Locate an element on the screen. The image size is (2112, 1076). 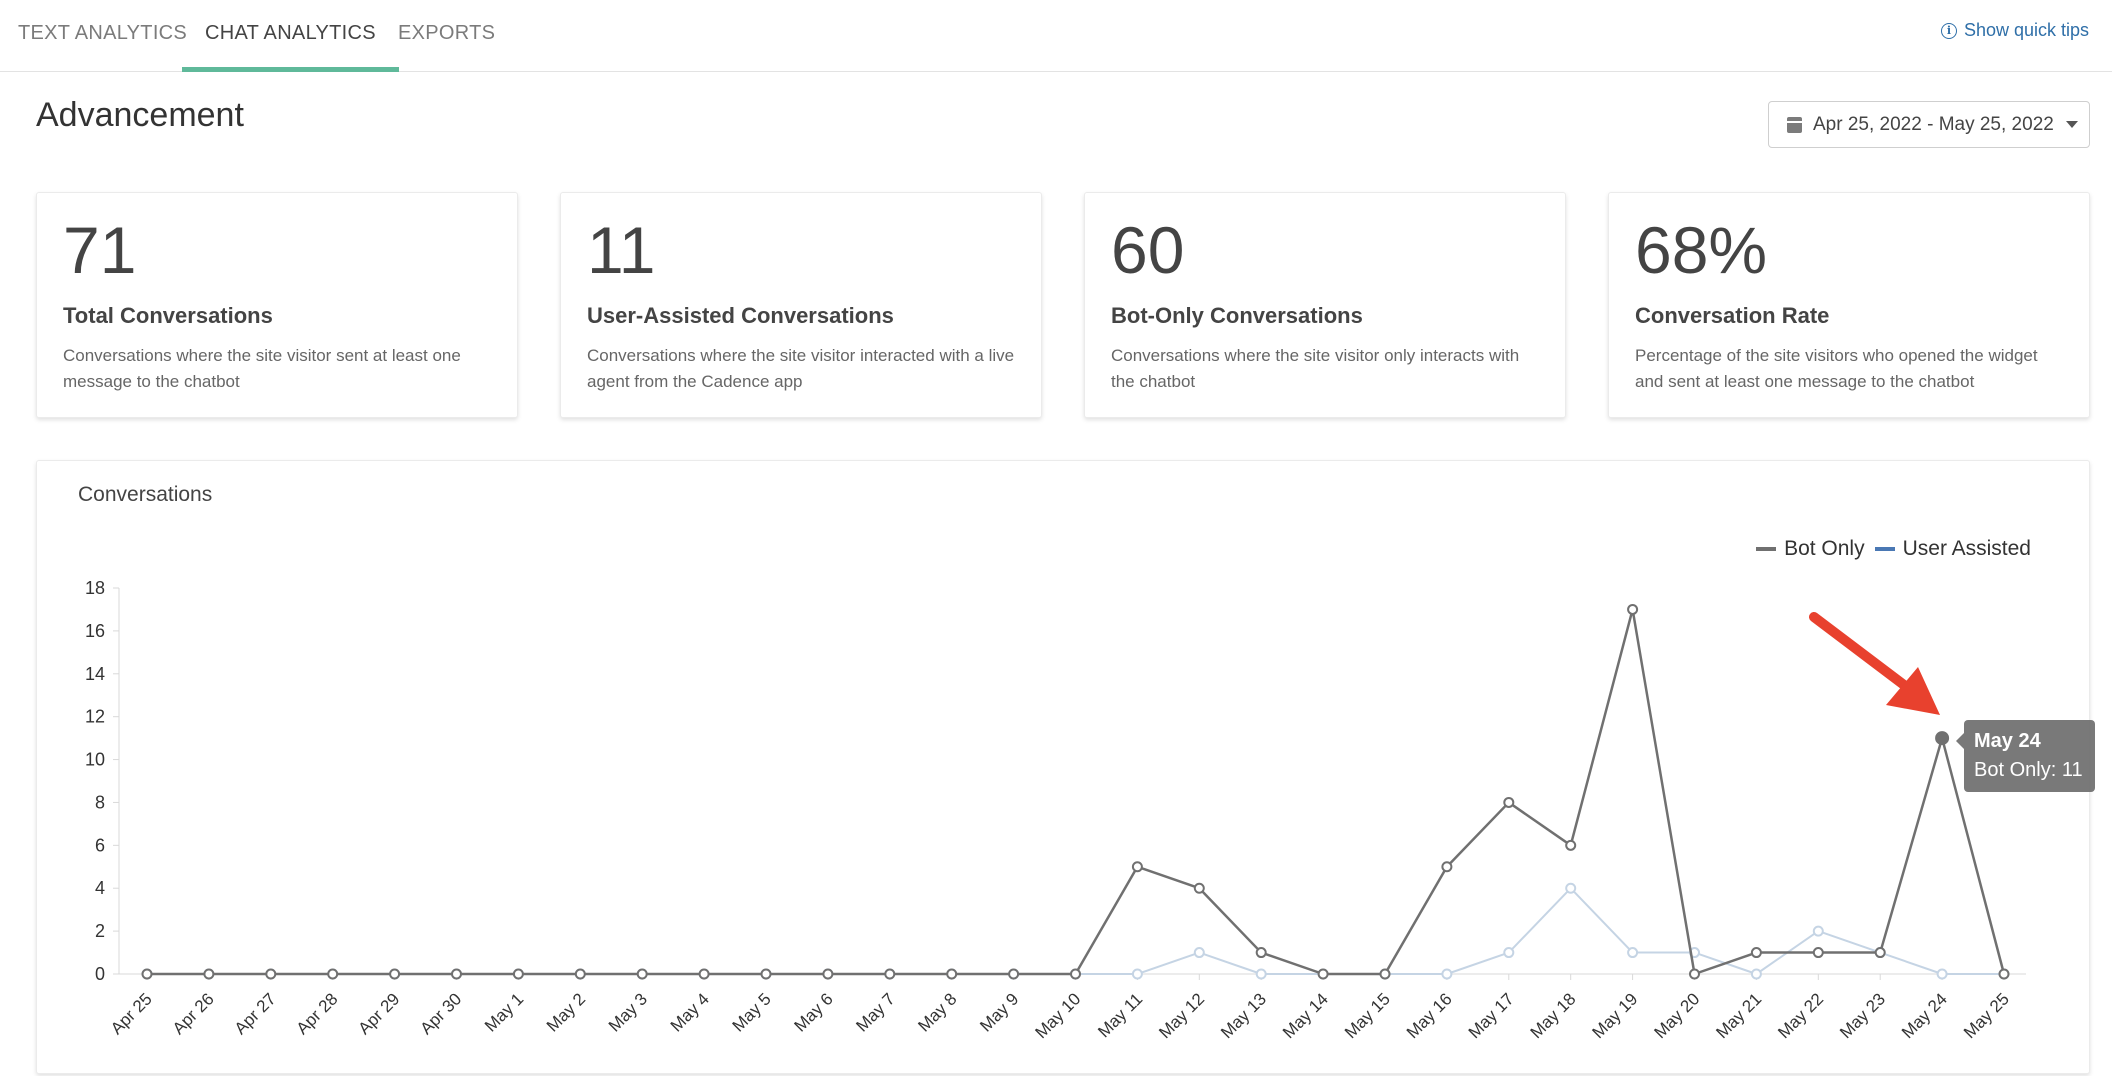
show-quick-tips-label: Show quick tips is located at coordinates (2026, 30).